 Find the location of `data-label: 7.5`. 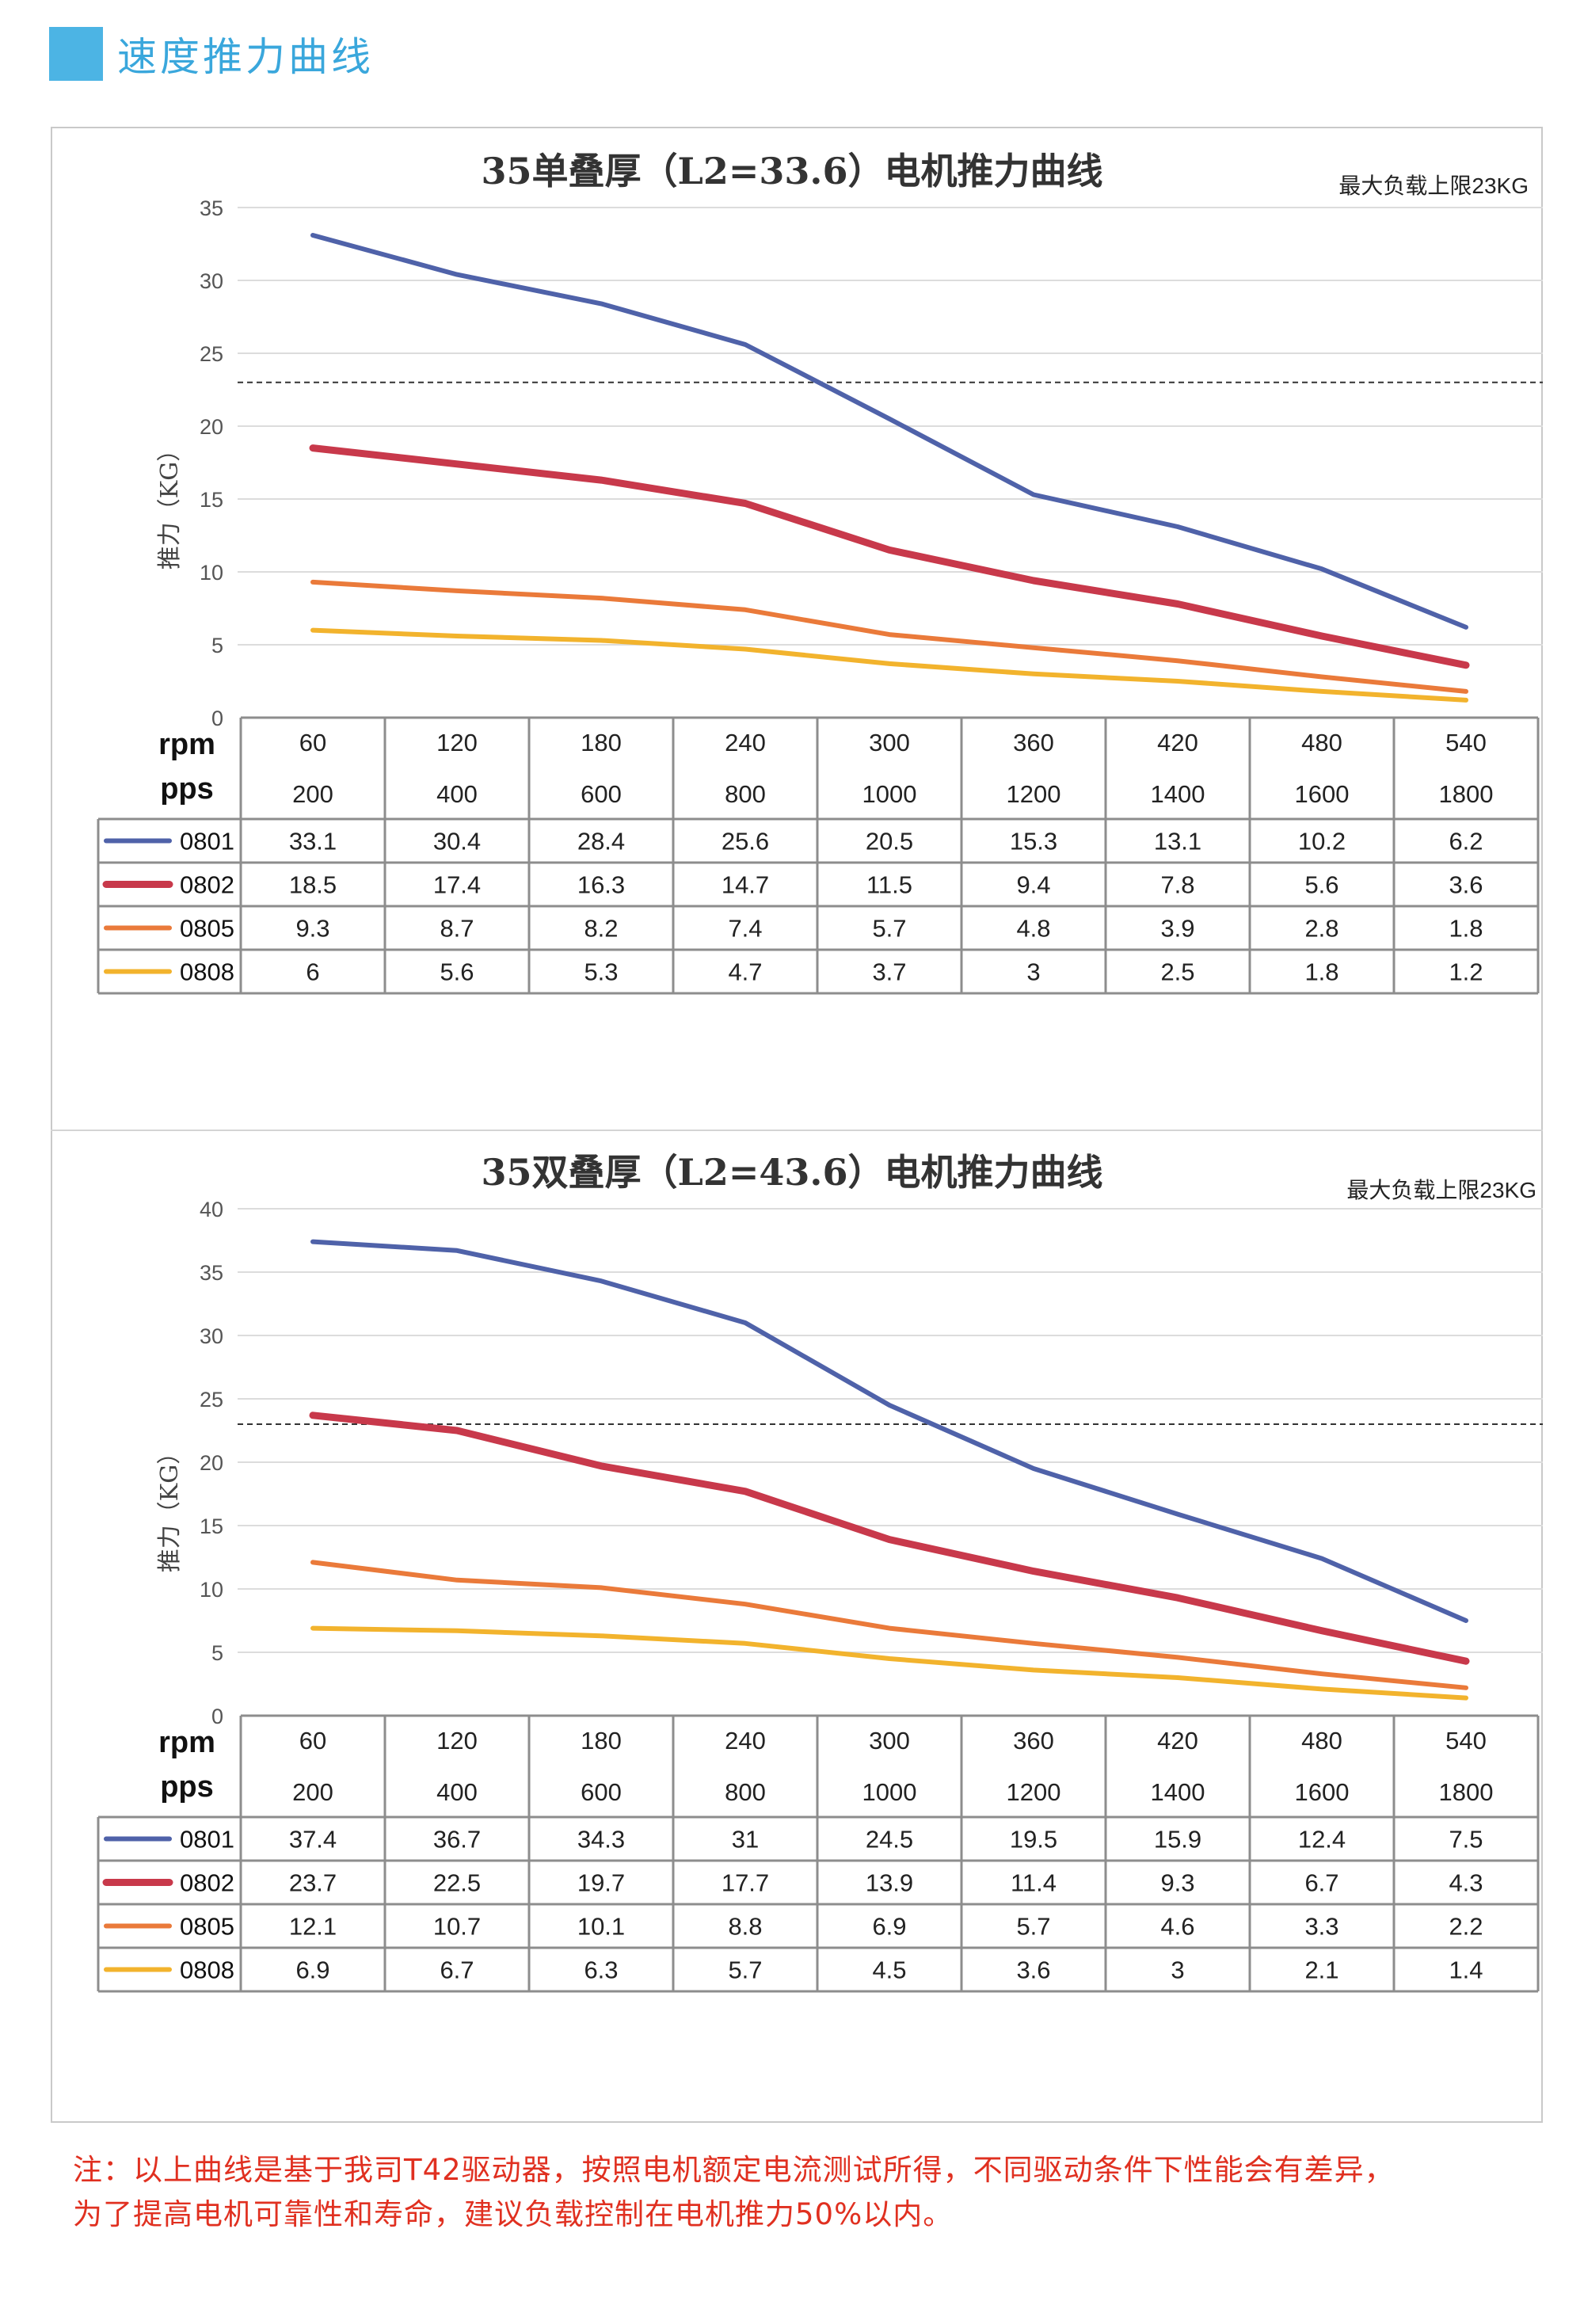

data-label: 7.5 is located at coordinates (1466, 1839).